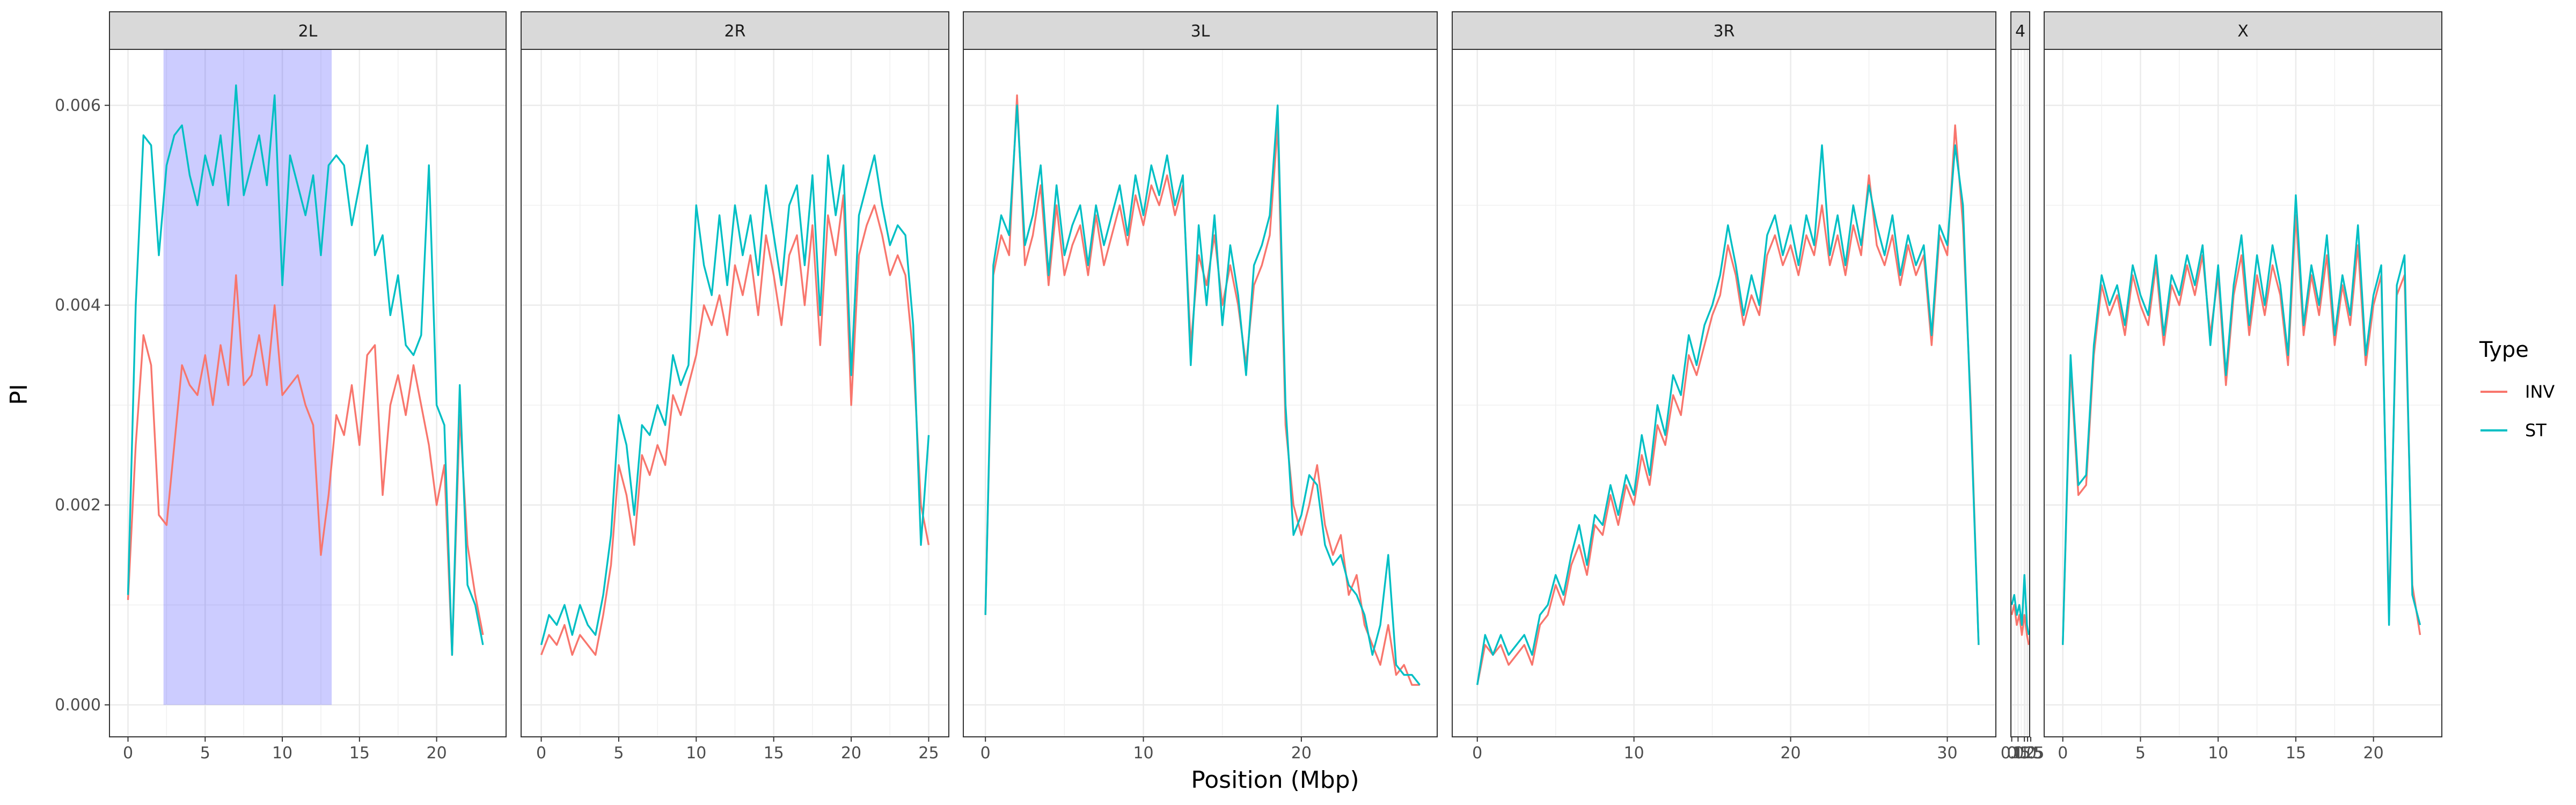 The image size is (2576, 805). I want to click on facet-strip-label: 3L, so click(1200, 31).